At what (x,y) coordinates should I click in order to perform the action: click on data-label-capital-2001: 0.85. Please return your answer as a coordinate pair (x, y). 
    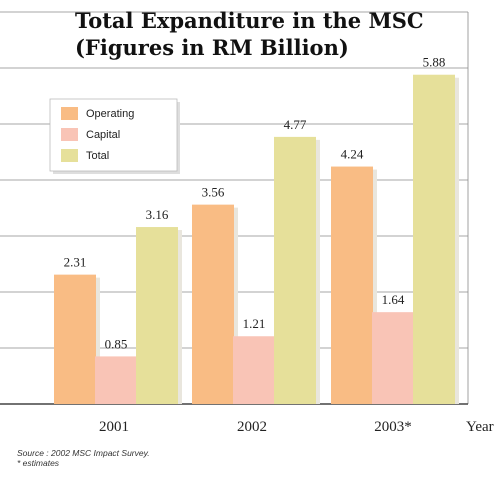
    Looking at the image, I should click on (116, 343).